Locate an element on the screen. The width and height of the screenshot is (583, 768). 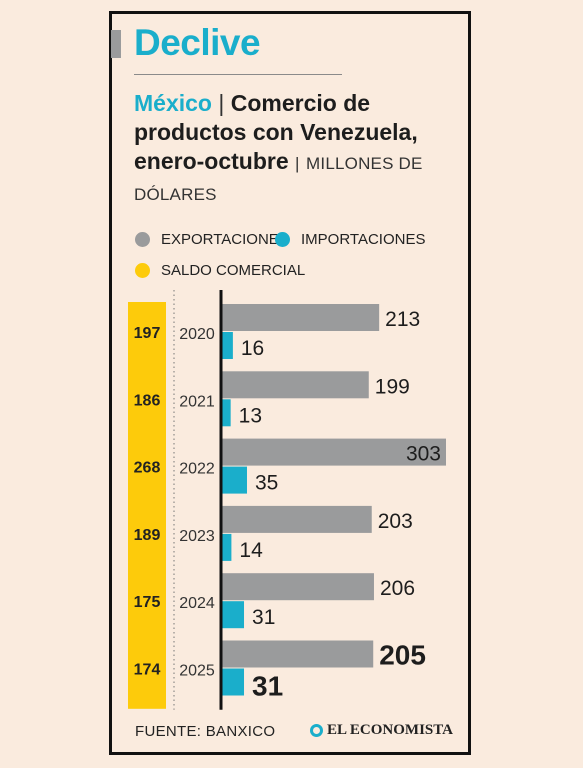
balance-value: 268 is located at coordinates (147, 468).